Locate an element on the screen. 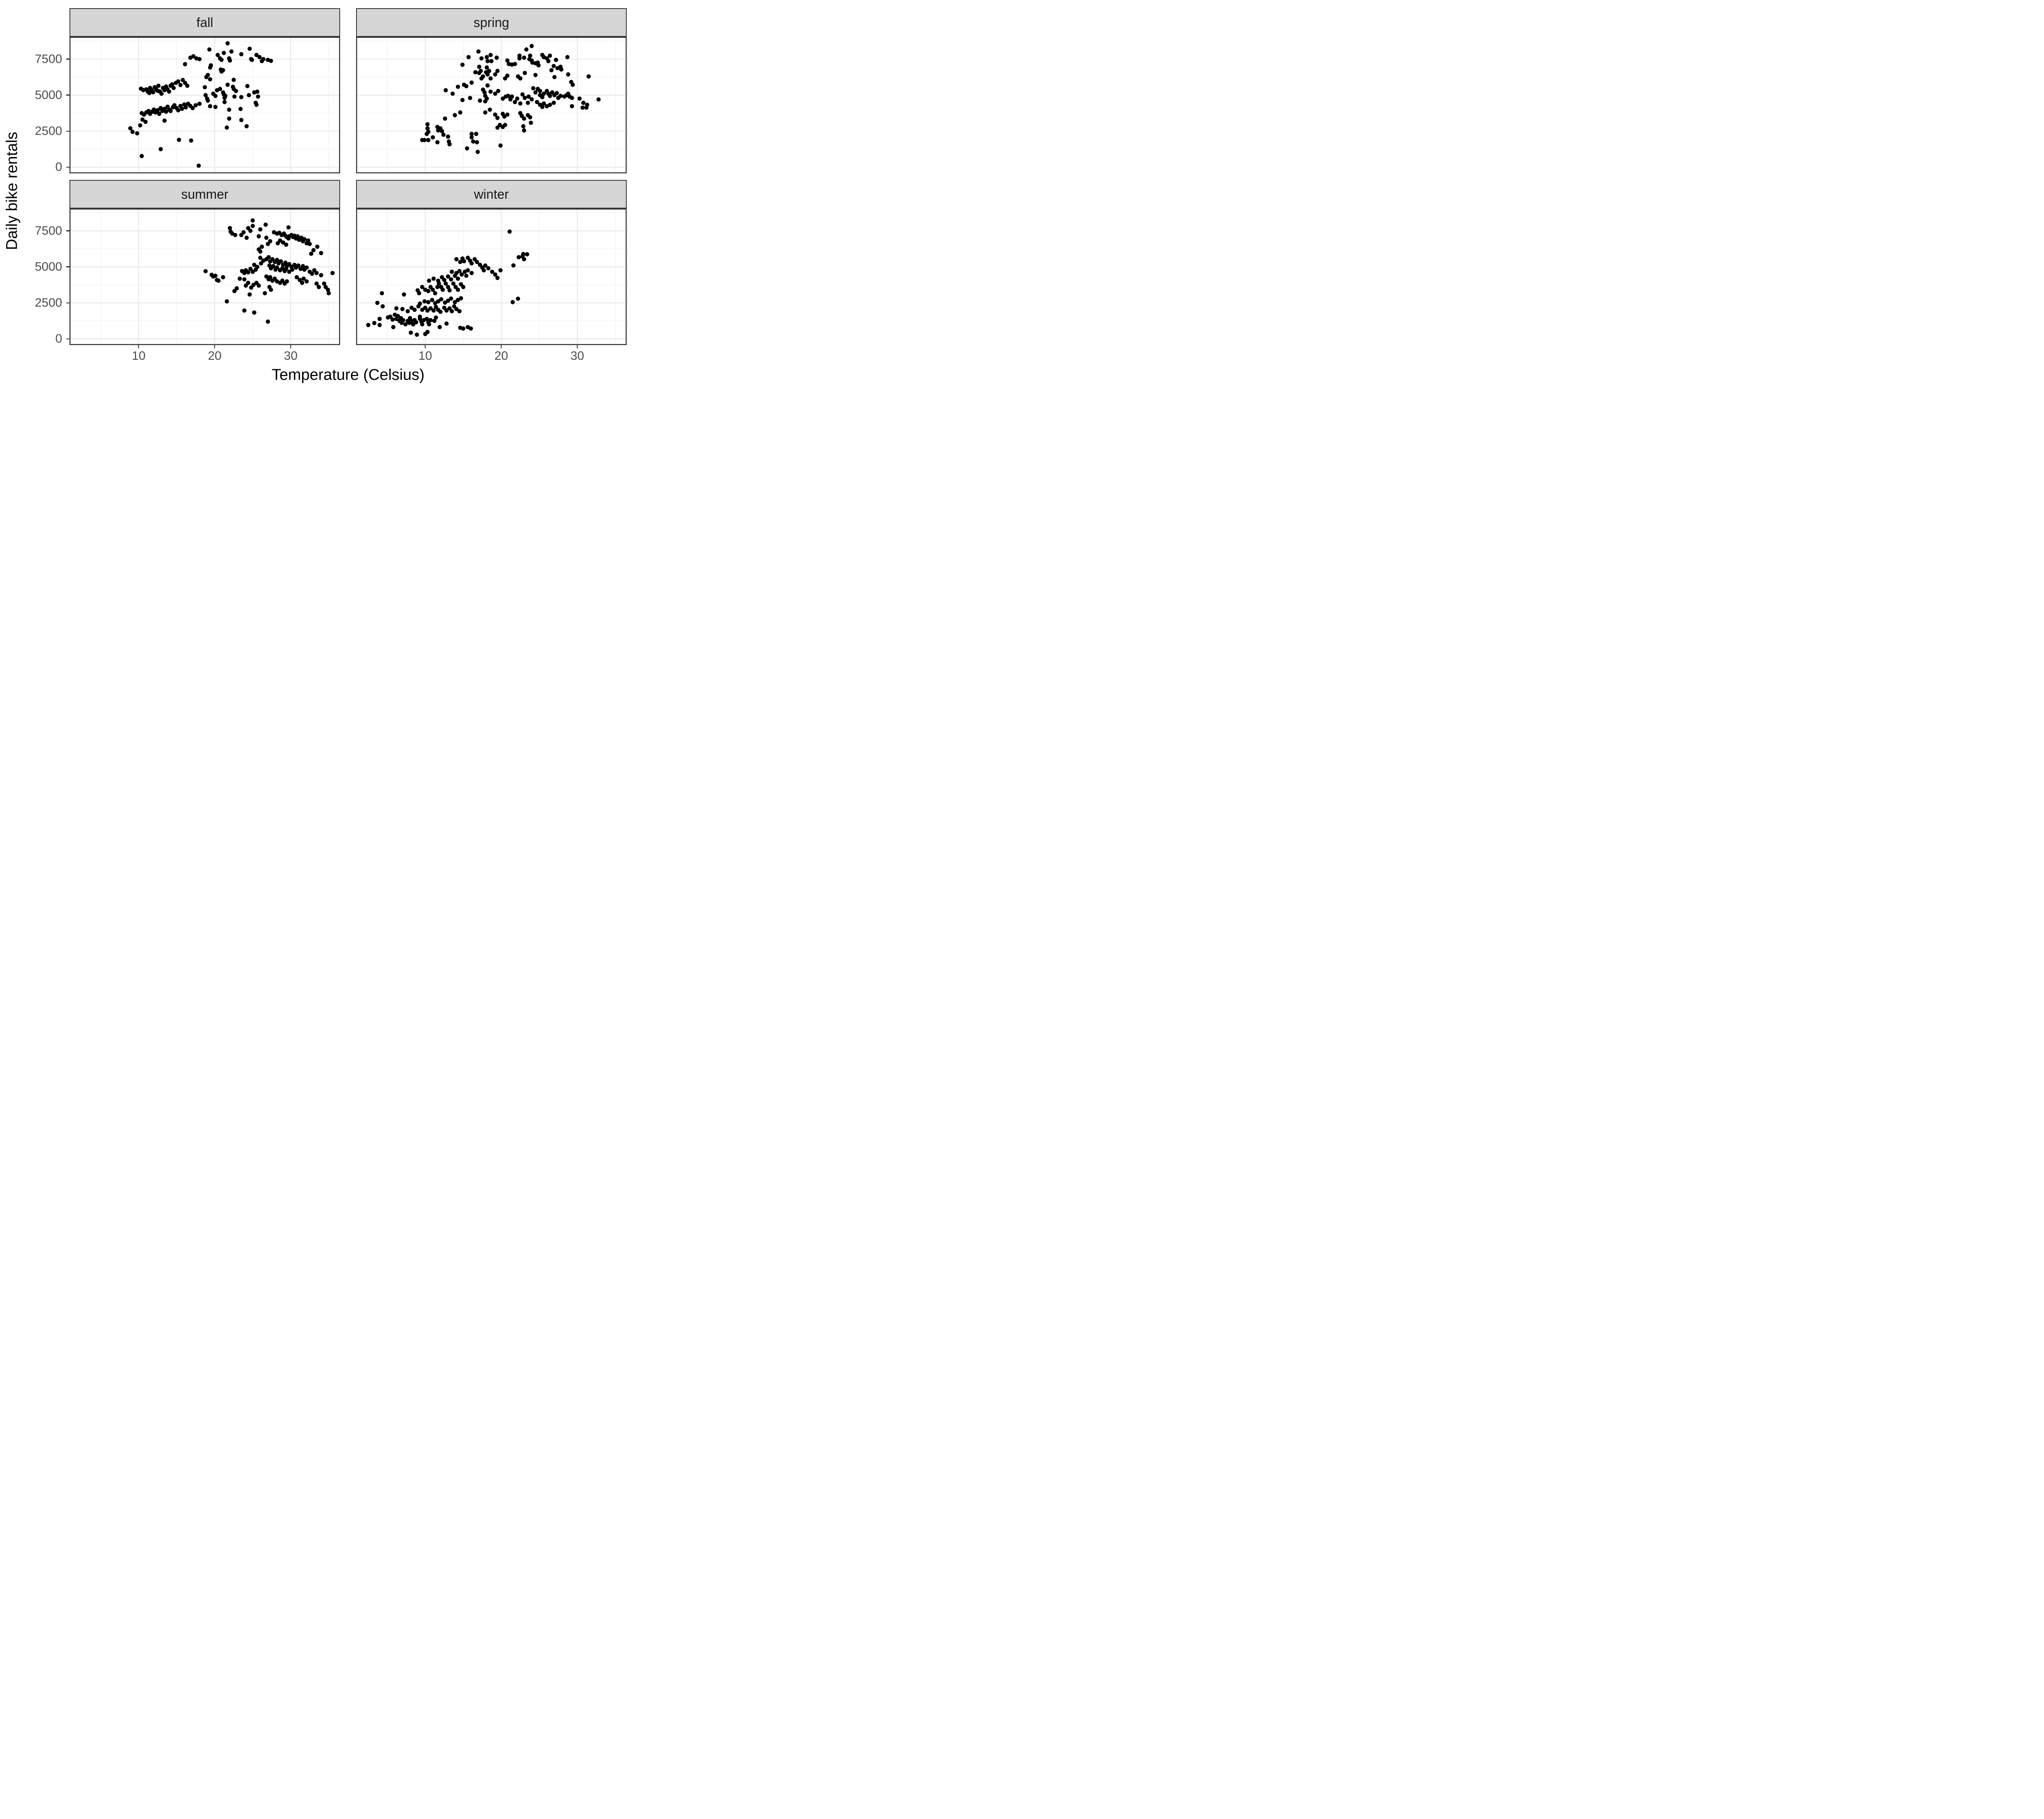 The image size is (2044, 1819). facet-summer: summer is located at coordinates (204, 262).